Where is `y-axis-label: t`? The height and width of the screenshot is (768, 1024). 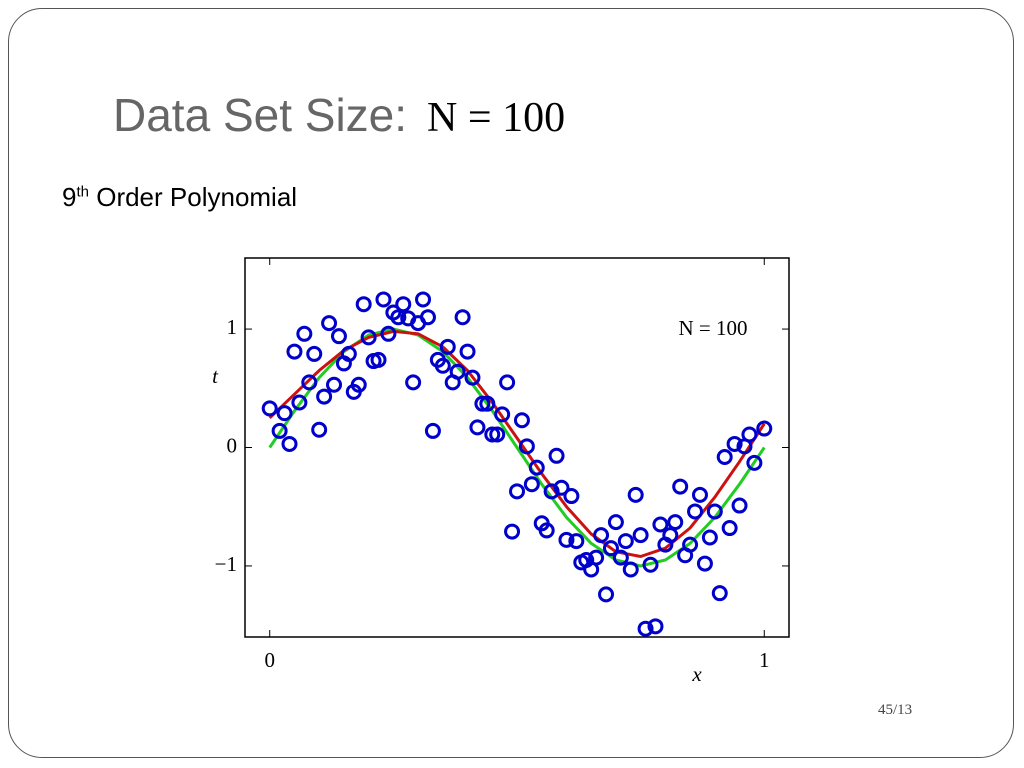 y-axis-label: t is located at coordinates (215, 376).